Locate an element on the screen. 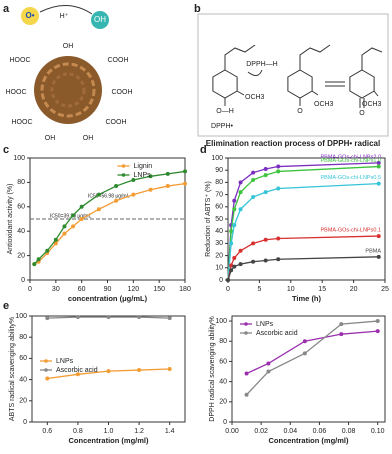 The width and height of the screenshot is (392, 454). frame is located at coordinates (293, 75).